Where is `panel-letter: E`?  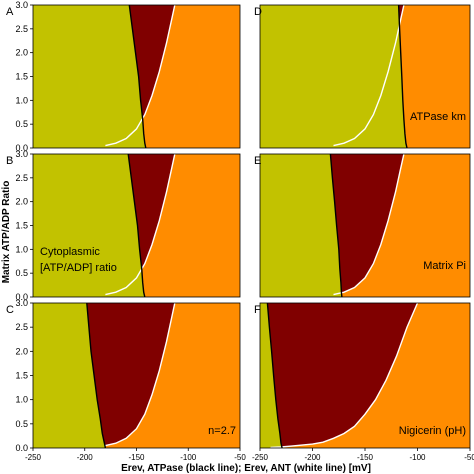 panel-letter: E is located at coordinates (257, 161).